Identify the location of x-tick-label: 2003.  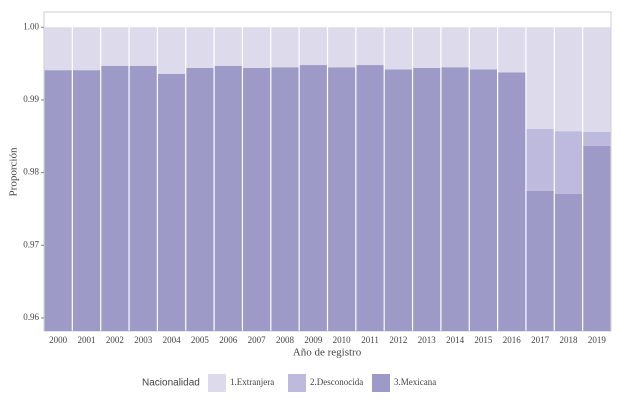
(143, 340).